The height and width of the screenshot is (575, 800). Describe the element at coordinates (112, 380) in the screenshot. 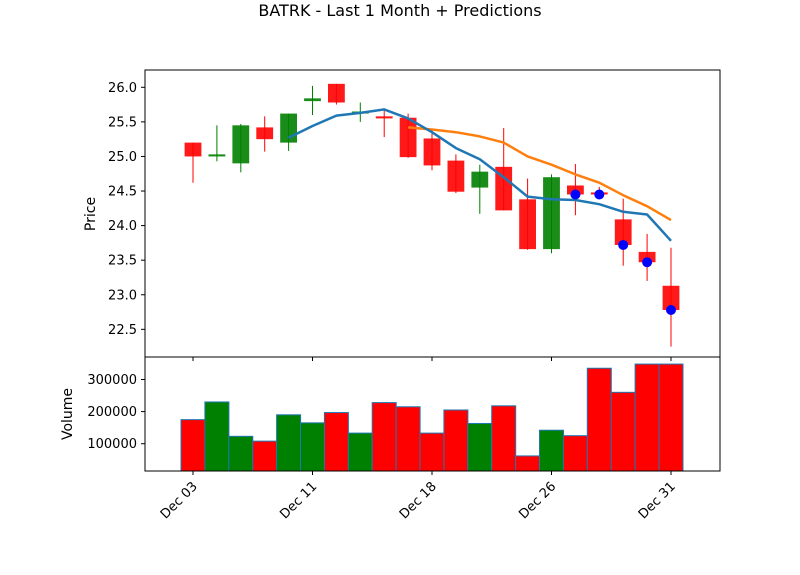

I see `volume-tick-label: 300000` at that location.